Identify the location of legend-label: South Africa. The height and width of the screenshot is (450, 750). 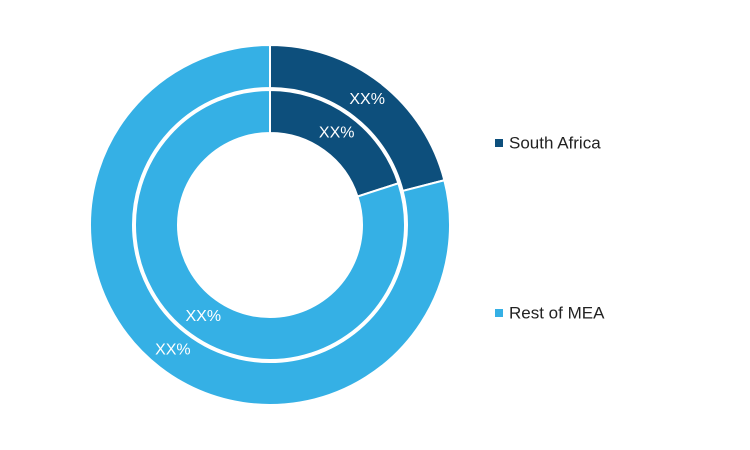
(555, 142).